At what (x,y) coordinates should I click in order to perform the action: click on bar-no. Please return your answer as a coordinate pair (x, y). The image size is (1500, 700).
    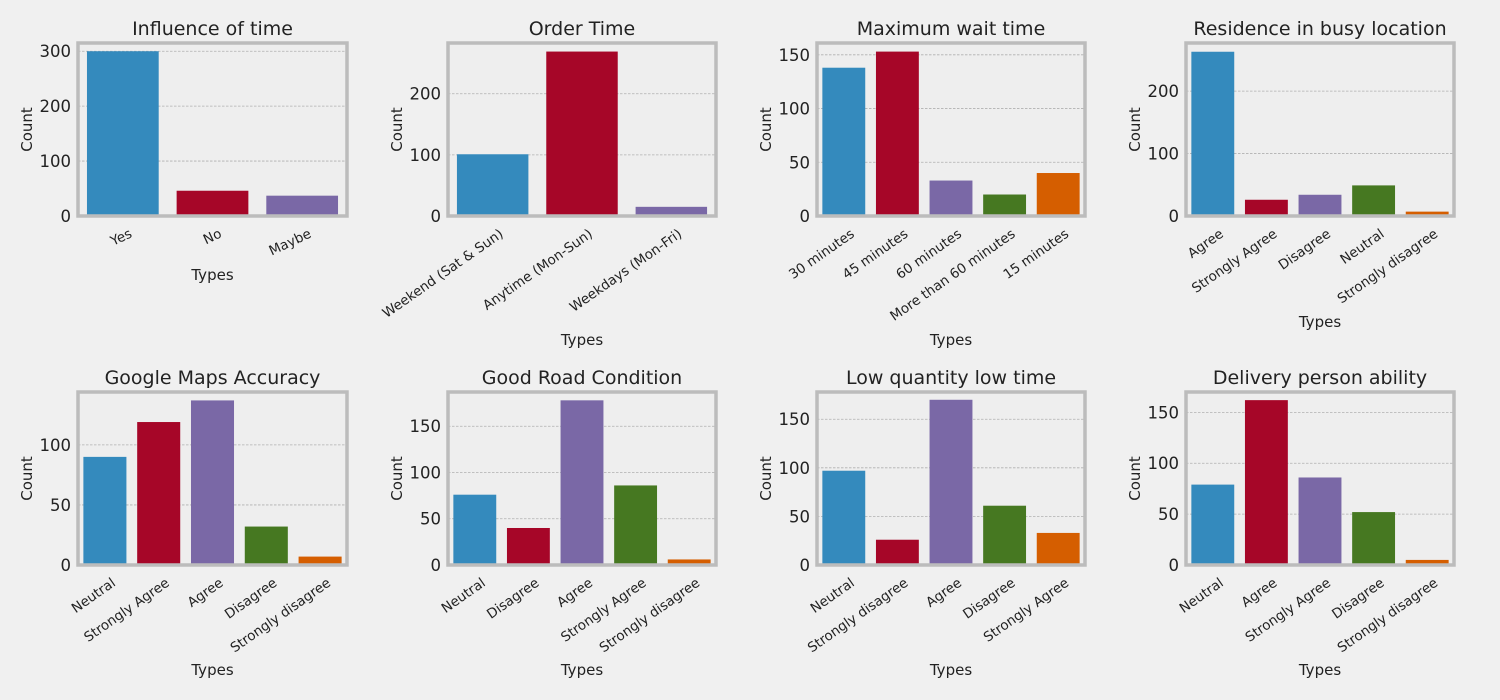
    Looking at the image, I should click on (212, 203).